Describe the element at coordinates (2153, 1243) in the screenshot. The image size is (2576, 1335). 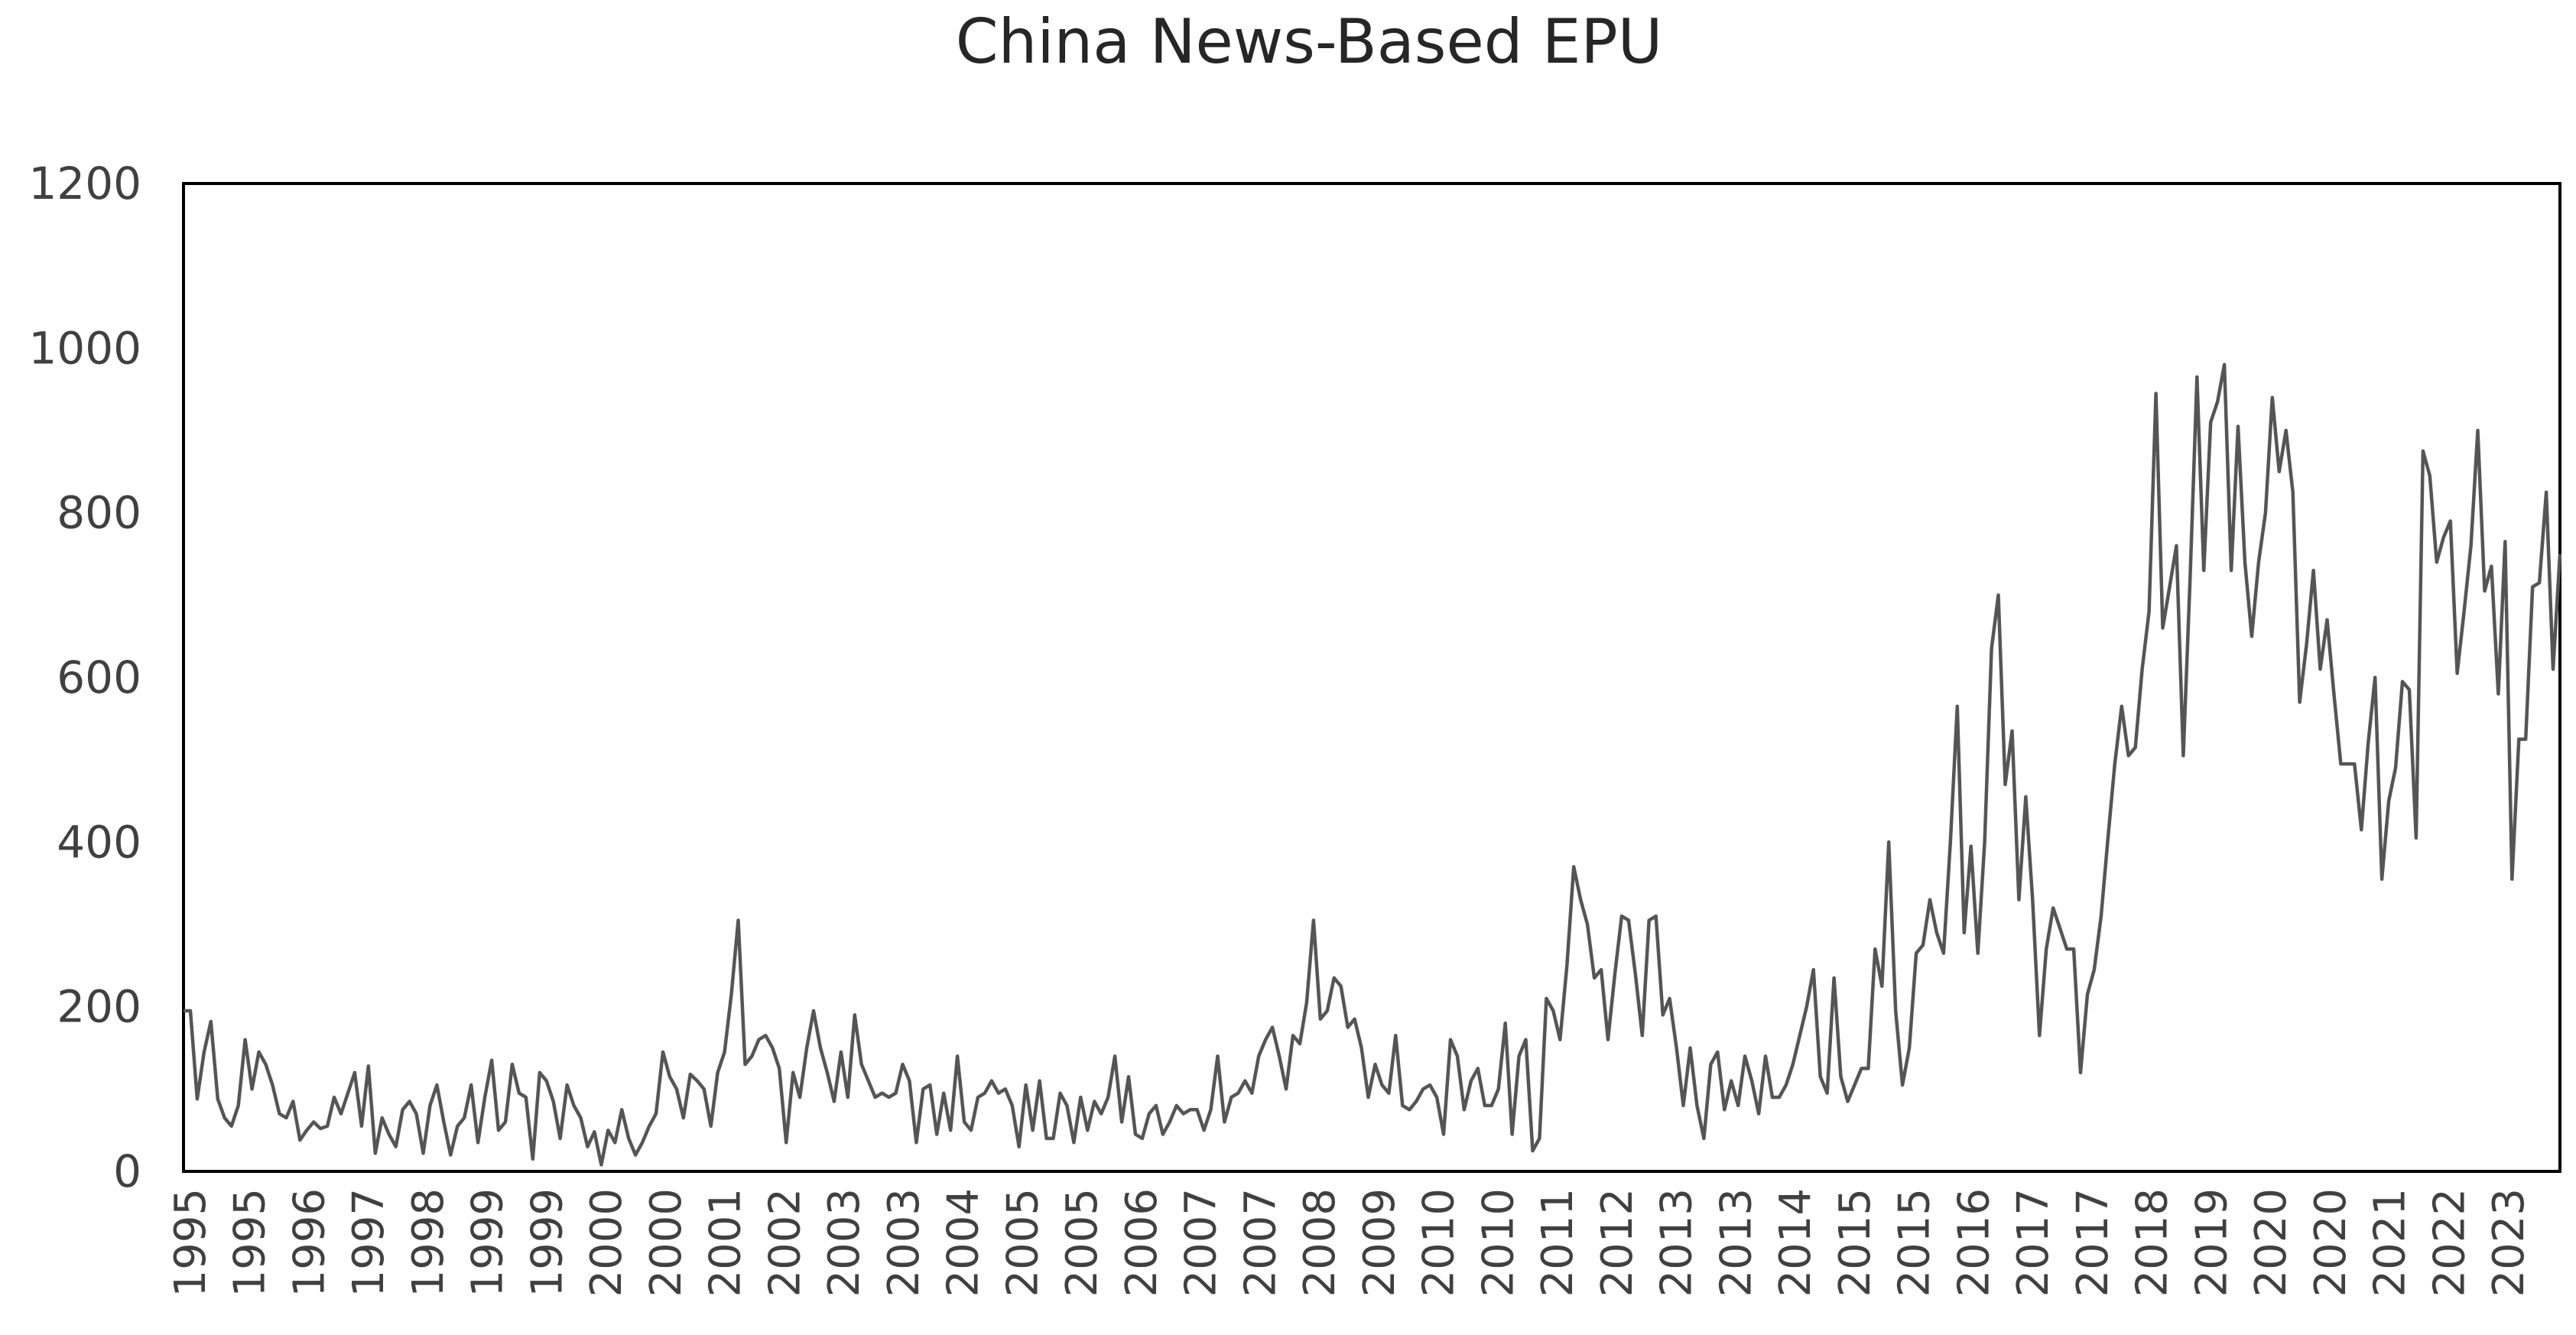
I see `x-tick-label: 2018` at that location.